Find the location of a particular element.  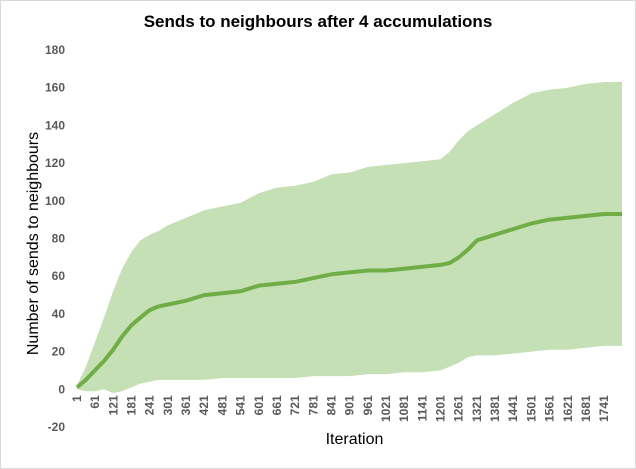

x-tick-label: 1741 is located at coordinates (604, 408).